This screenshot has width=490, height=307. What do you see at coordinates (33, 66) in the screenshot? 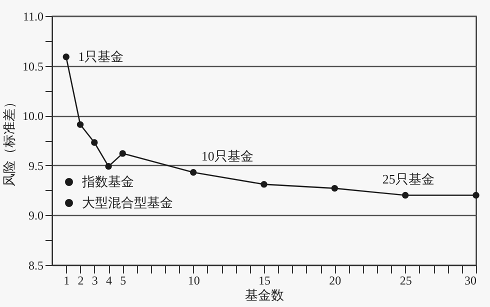
I see `y-tick-label: 10.5` at bounding box center [33, 66].